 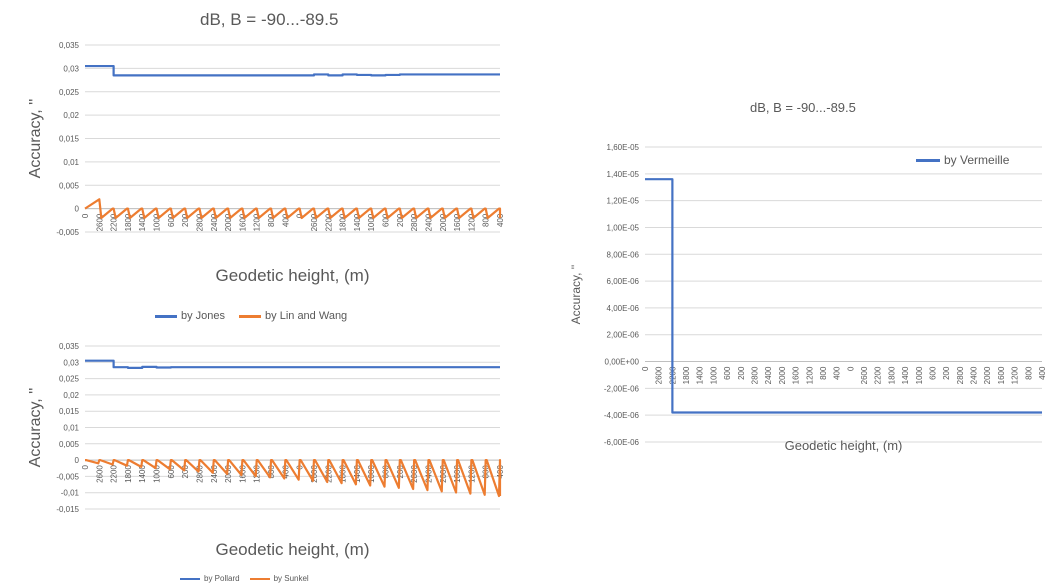 What do you see at coordinates (622, 388) in the screenshot?
I see `y-tick-label: -2,00E-06` at bounding box center [622, 388].